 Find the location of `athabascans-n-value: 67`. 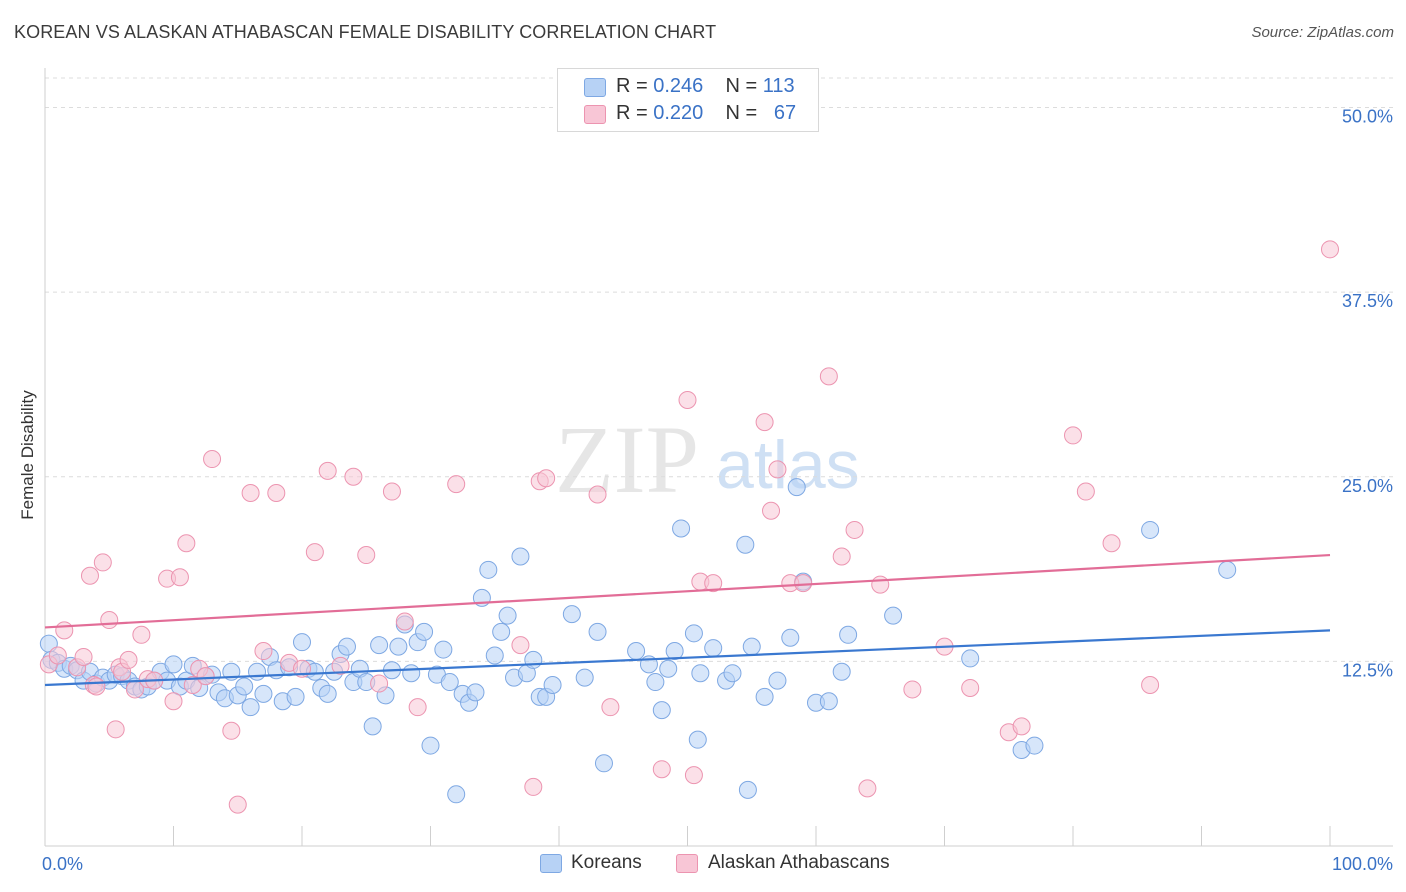

athabascans-n-value: 67 is located at coordinates (785, 113).